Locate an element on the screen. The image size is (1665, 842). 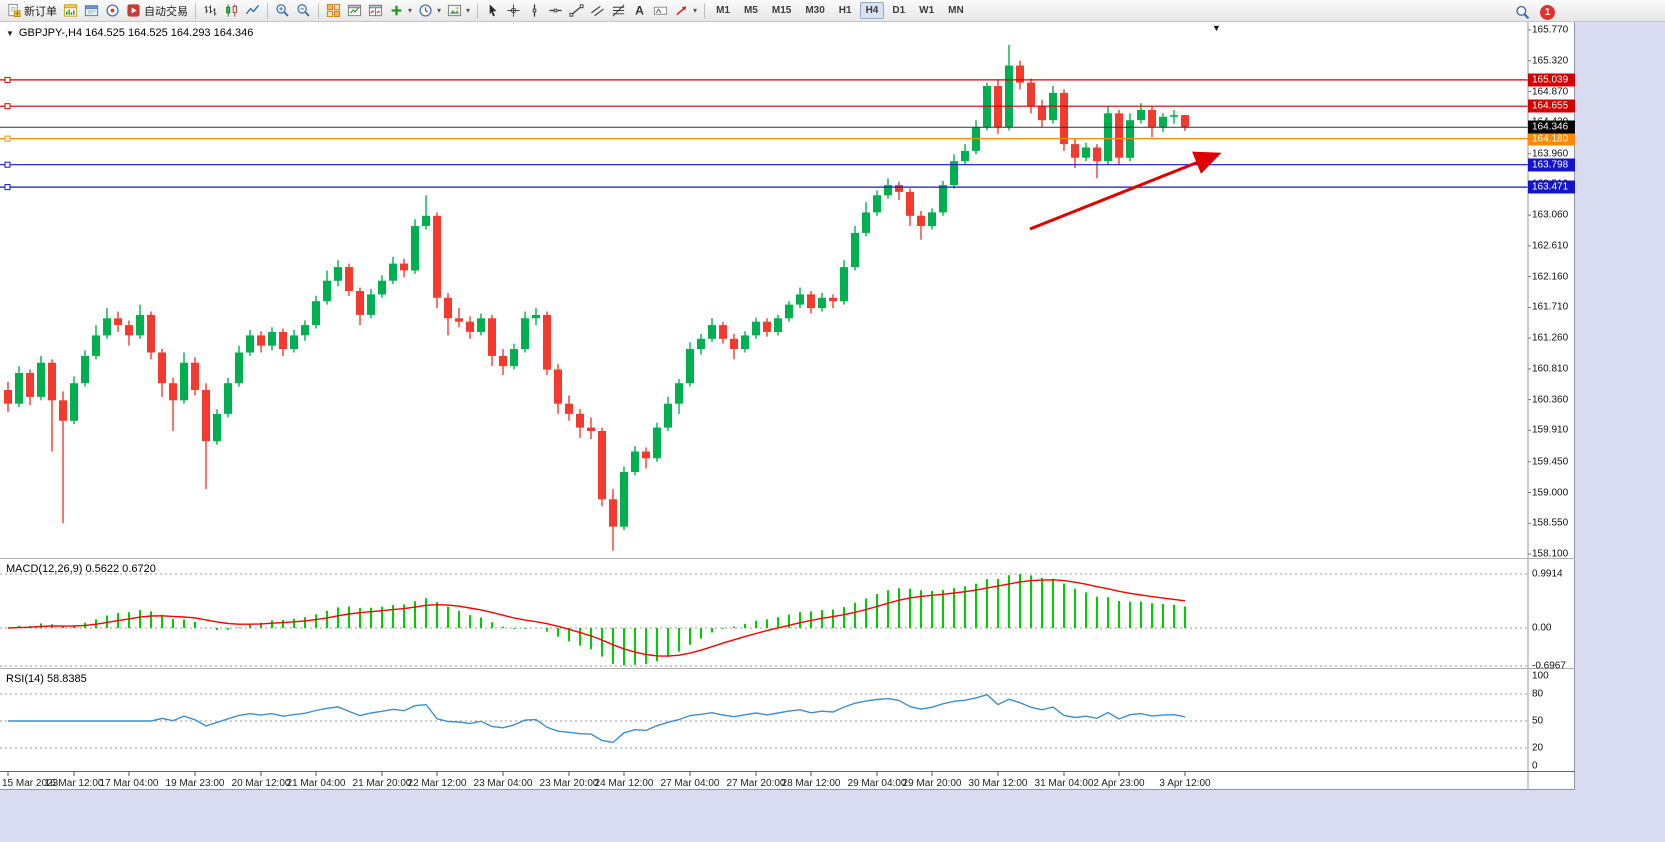
bar-chart-button is located at coordinates (210, 11).